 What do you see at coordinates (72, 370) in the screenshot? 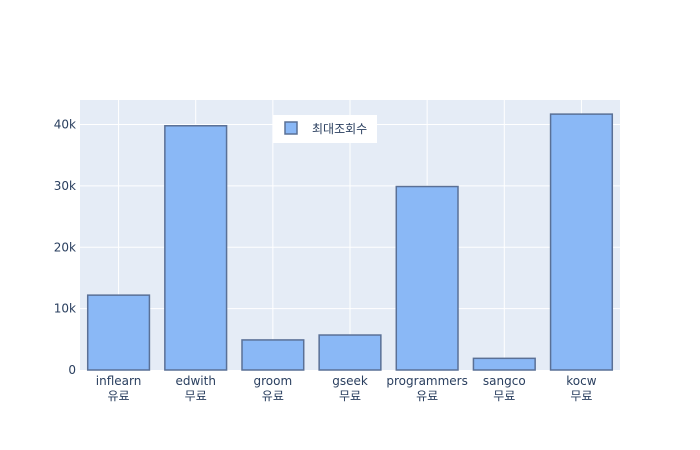
I see `y-tick-label: 0` at bounding box center [72, 370].